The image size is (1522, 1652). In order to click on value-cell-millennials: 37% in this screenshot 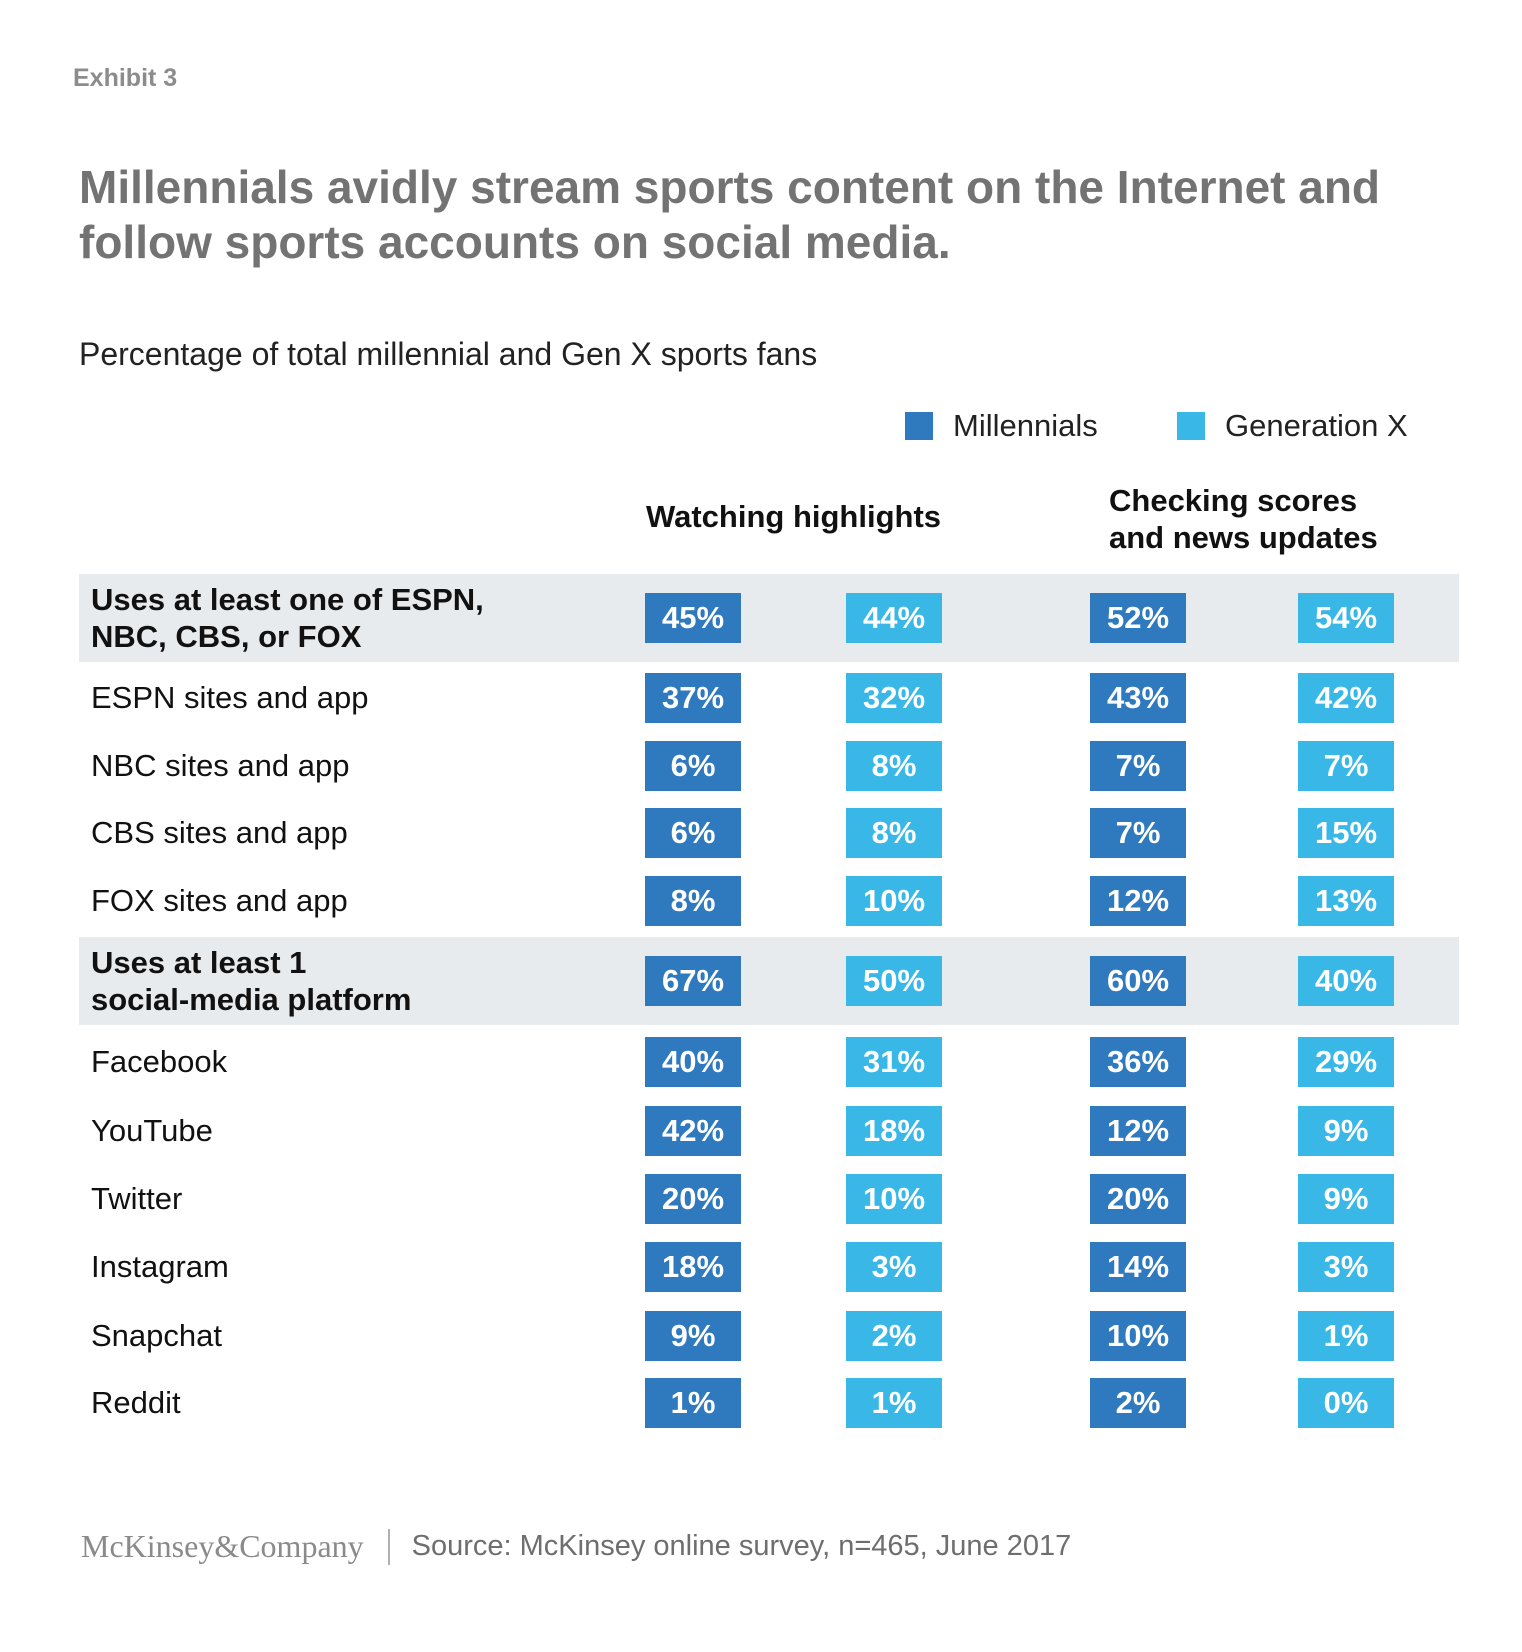, I will do `click(693, 698)`.